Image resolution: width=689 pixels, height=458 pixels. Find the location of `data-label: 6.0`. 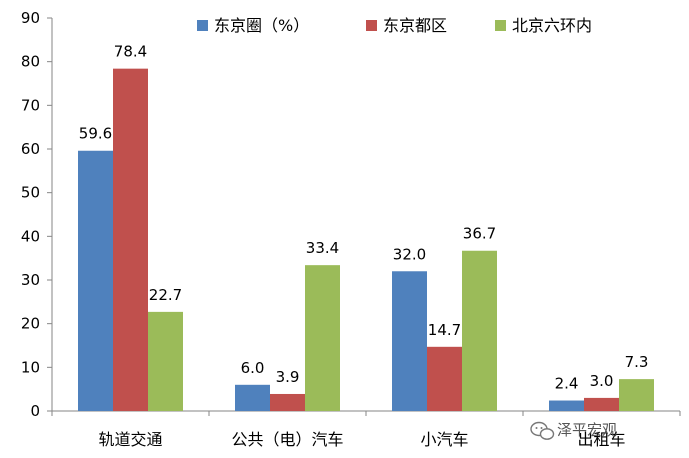

data-label: 6.0 is located at coordinates (253, 368).